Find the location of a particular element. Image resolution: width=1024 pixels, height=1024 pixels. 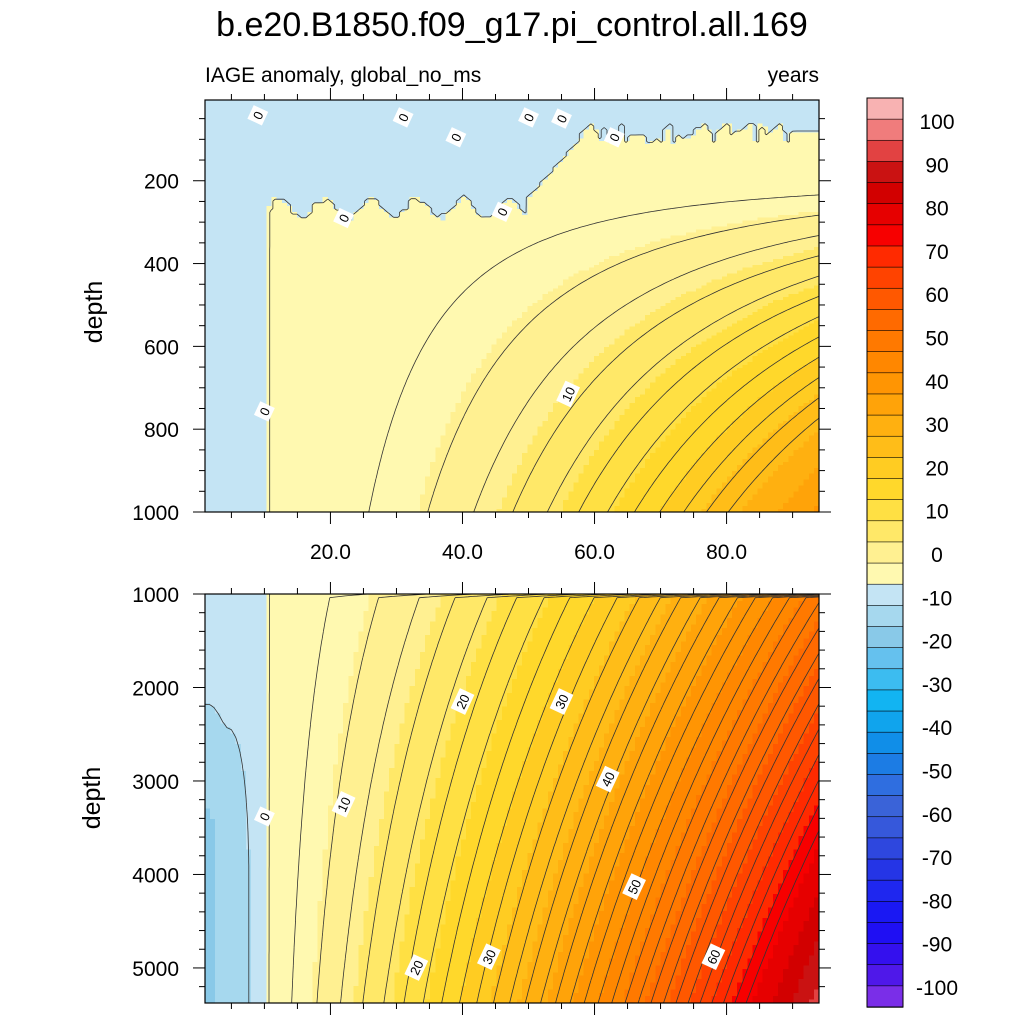

lower-contour-label-text: 60 is located at coordinates (714, 956).